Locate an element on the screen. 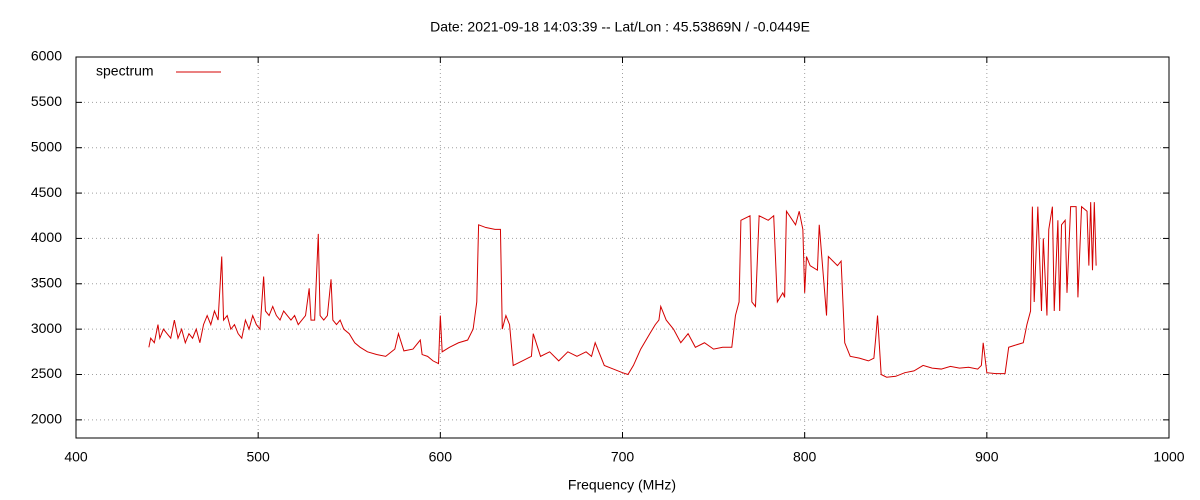 This screenshot has width=1200, height=500. y-tick-label: 3500 is located at coordinates (46, 282).